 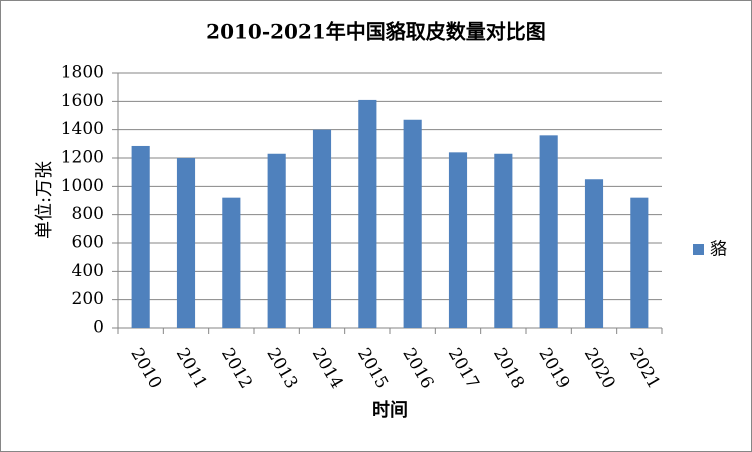 What do you see at coordinates (718, 250) in the screenshot?
I see `legend-label: 貉` at bounding box center [718, 250].